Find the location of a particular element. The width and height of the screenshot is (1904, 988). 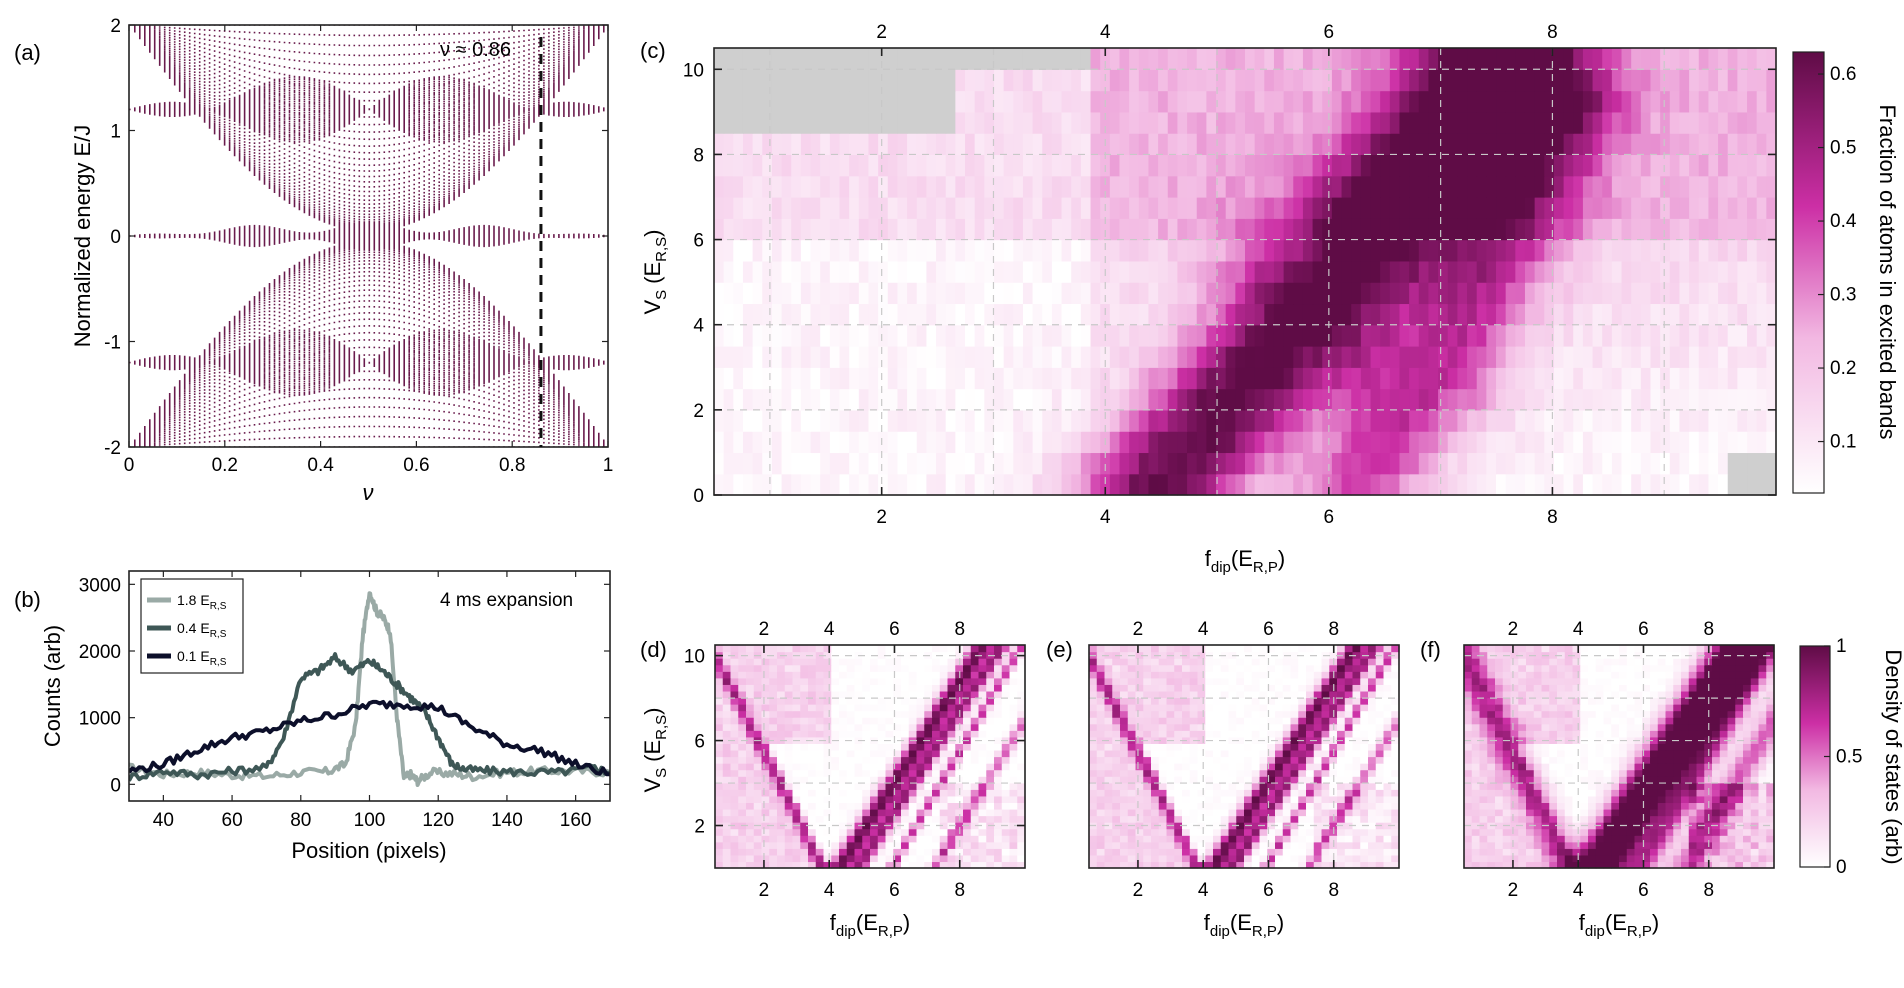

spectrum-points is located at coordinates (368, 236).